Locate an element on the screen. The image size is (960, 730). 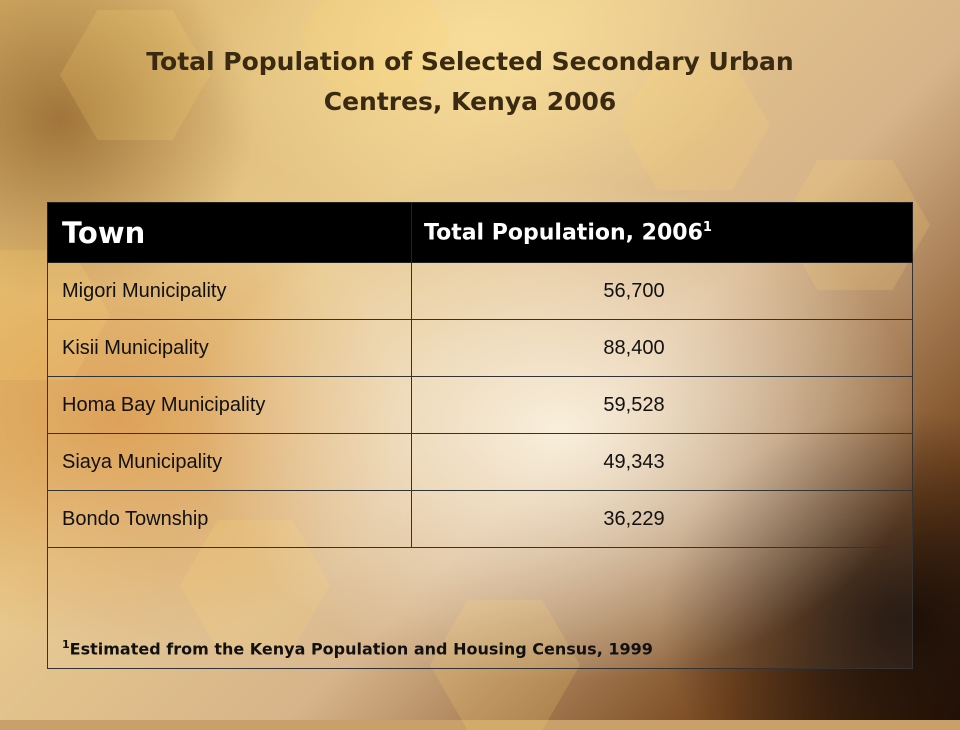
table-row: Siaya Municipality 49,343 is located at coordinates (480, 462).